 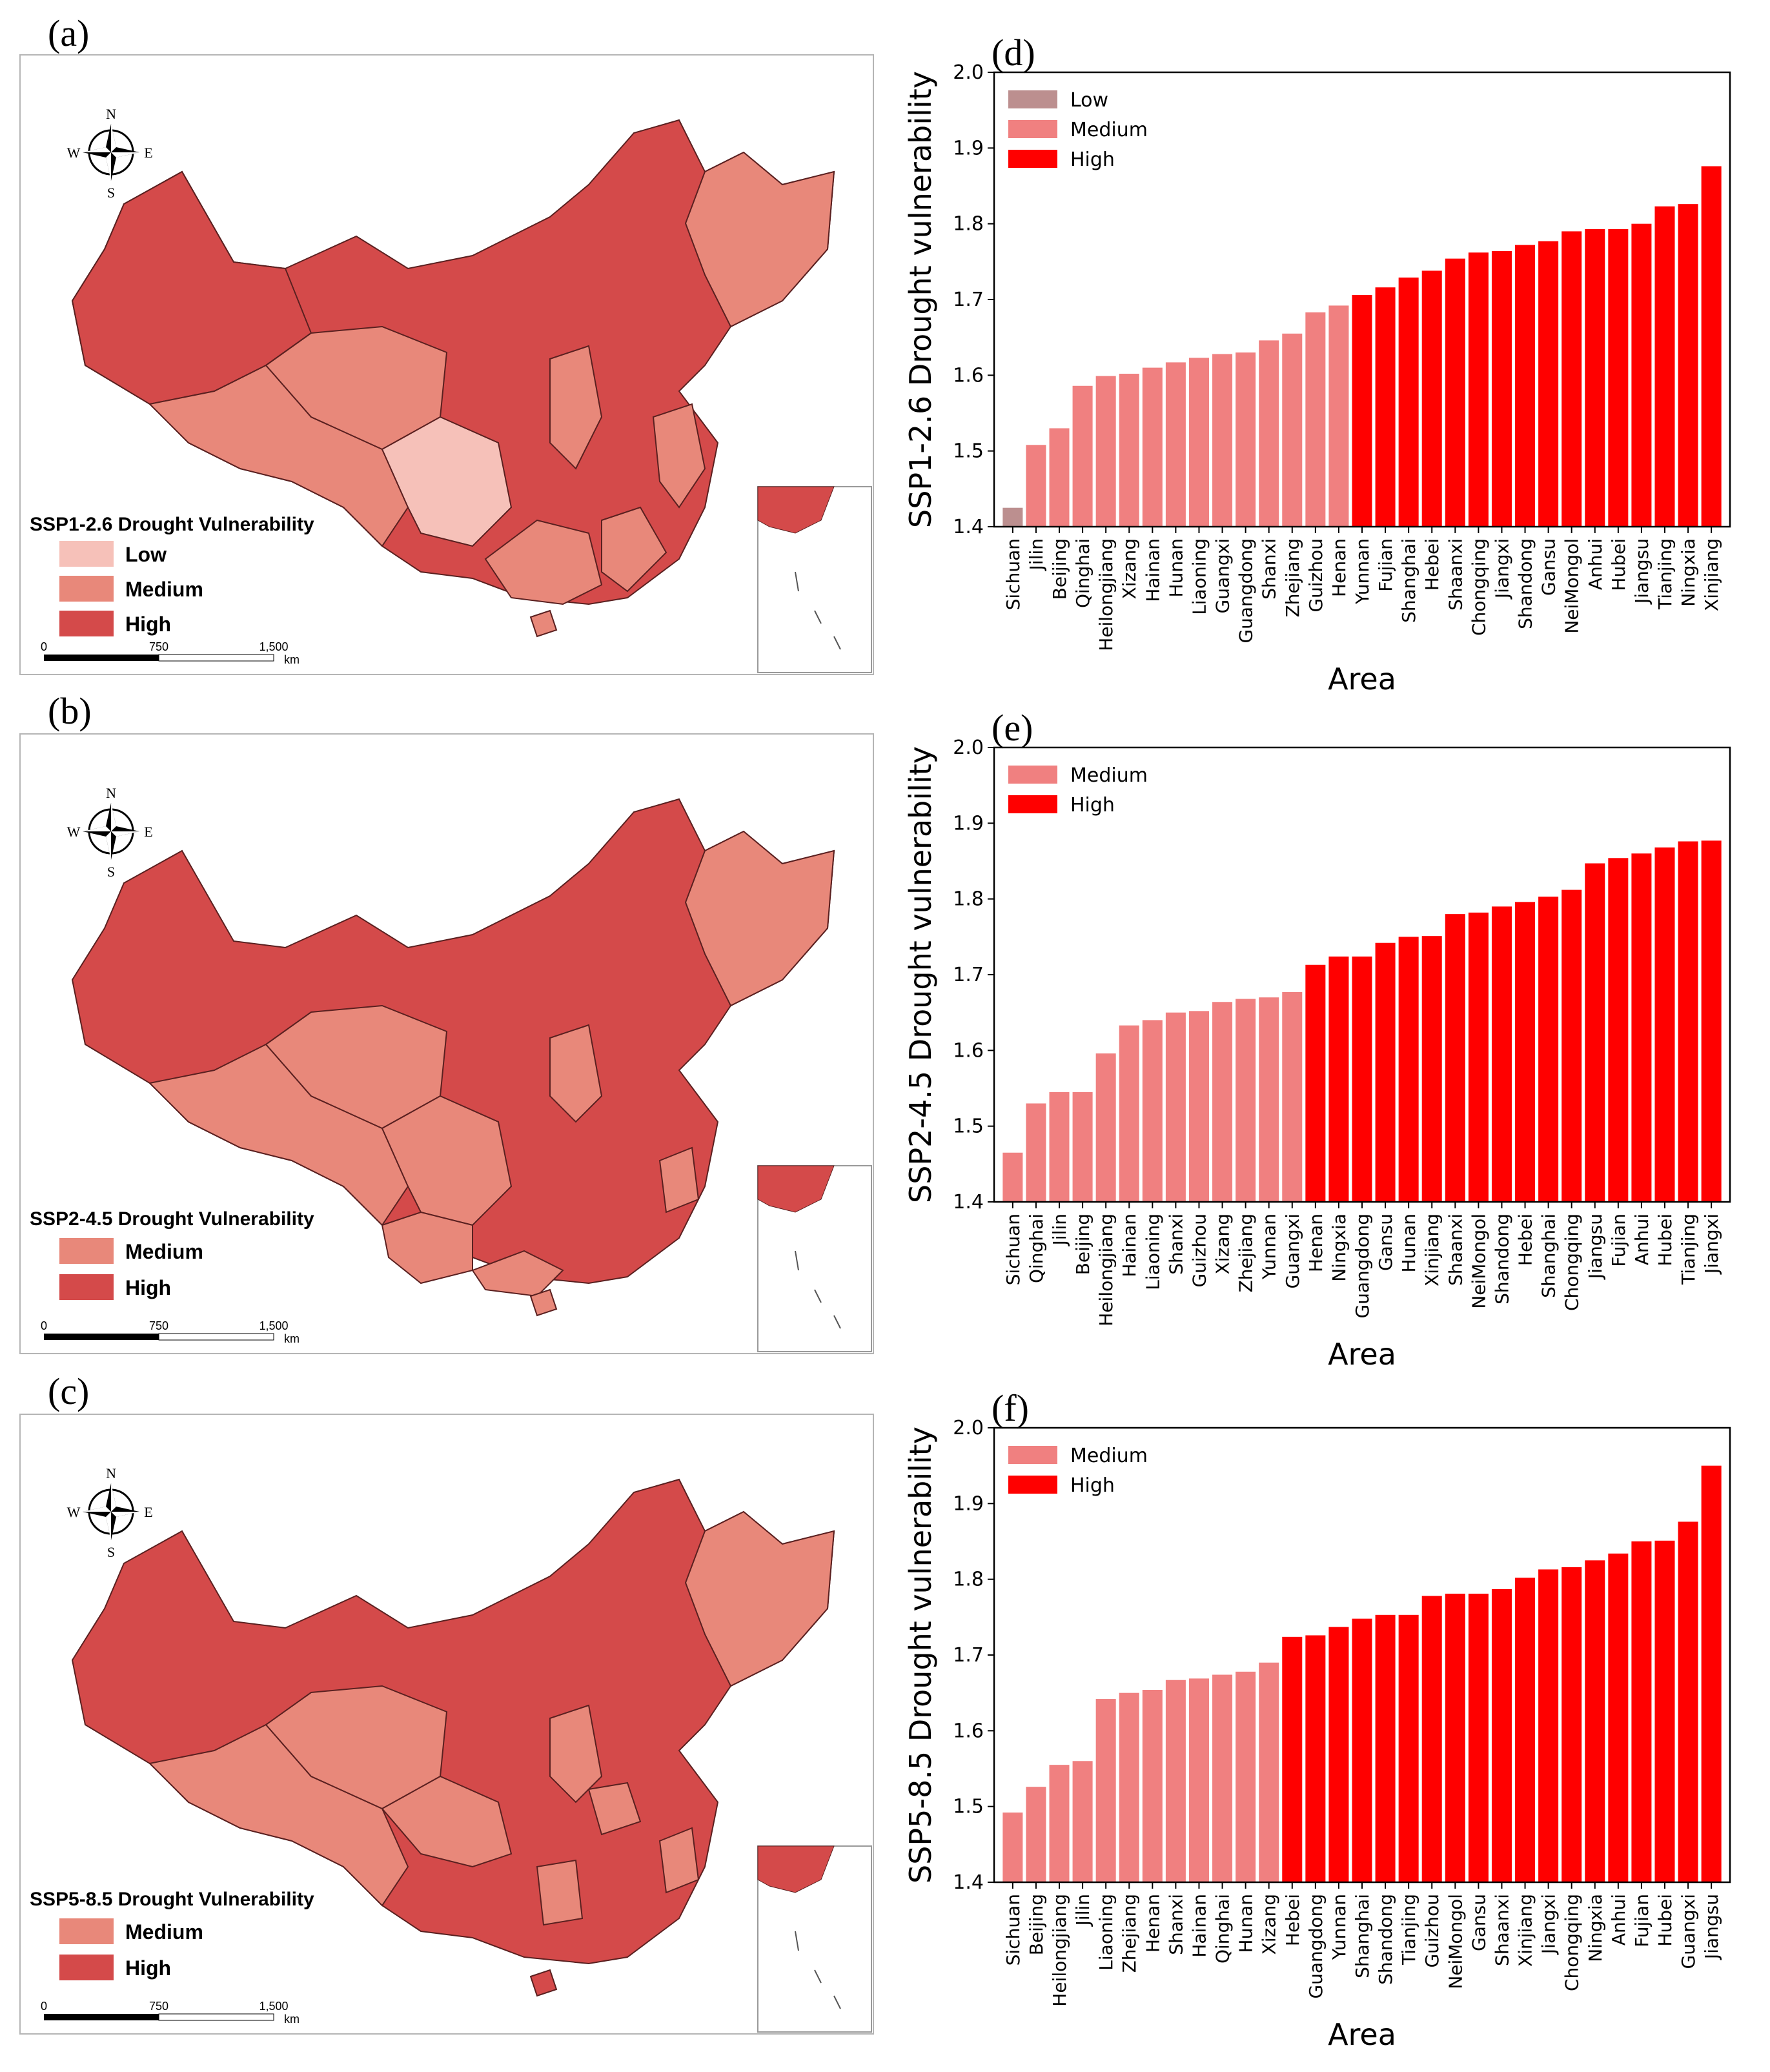 I want to click on bar-shanghai, so click(x=1548, y=1049).